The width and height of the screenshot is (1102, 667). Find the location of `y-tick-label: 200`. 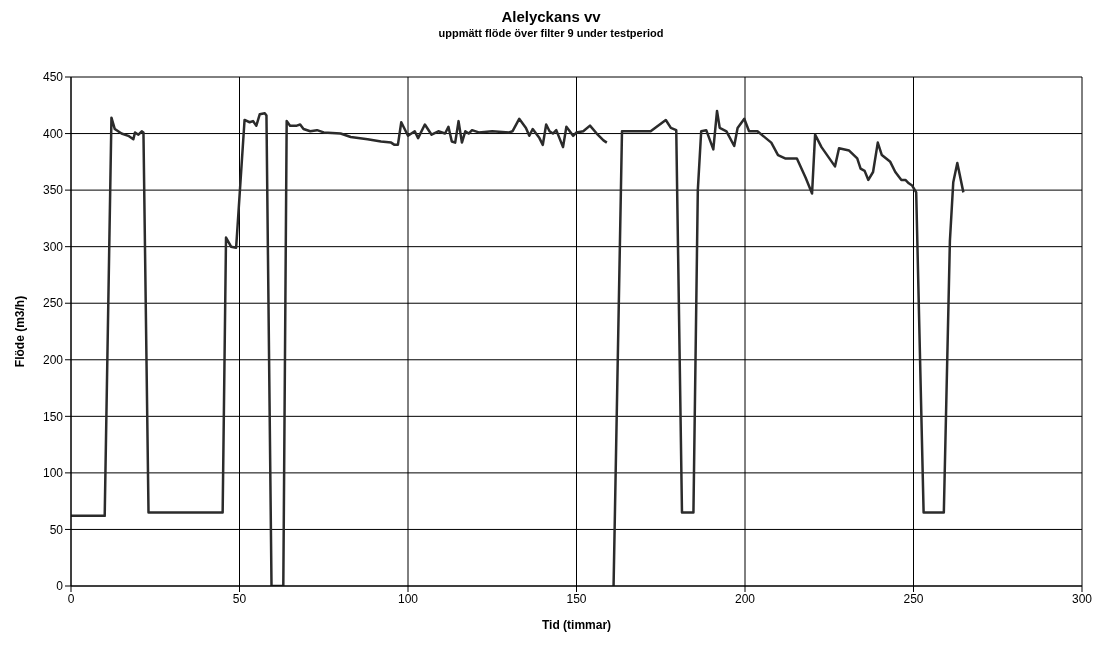

y-tick-label: 200 is located at coordinates (53, 360).